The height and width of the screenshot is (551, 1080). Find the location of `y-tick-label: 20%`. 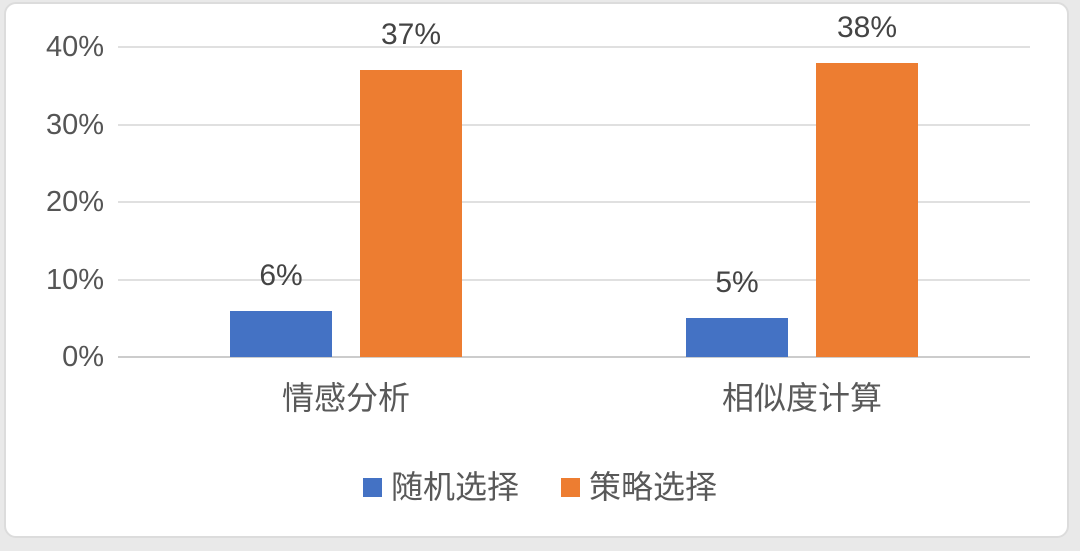

y-tick-label: 20% is located at coordinates (74, 202).